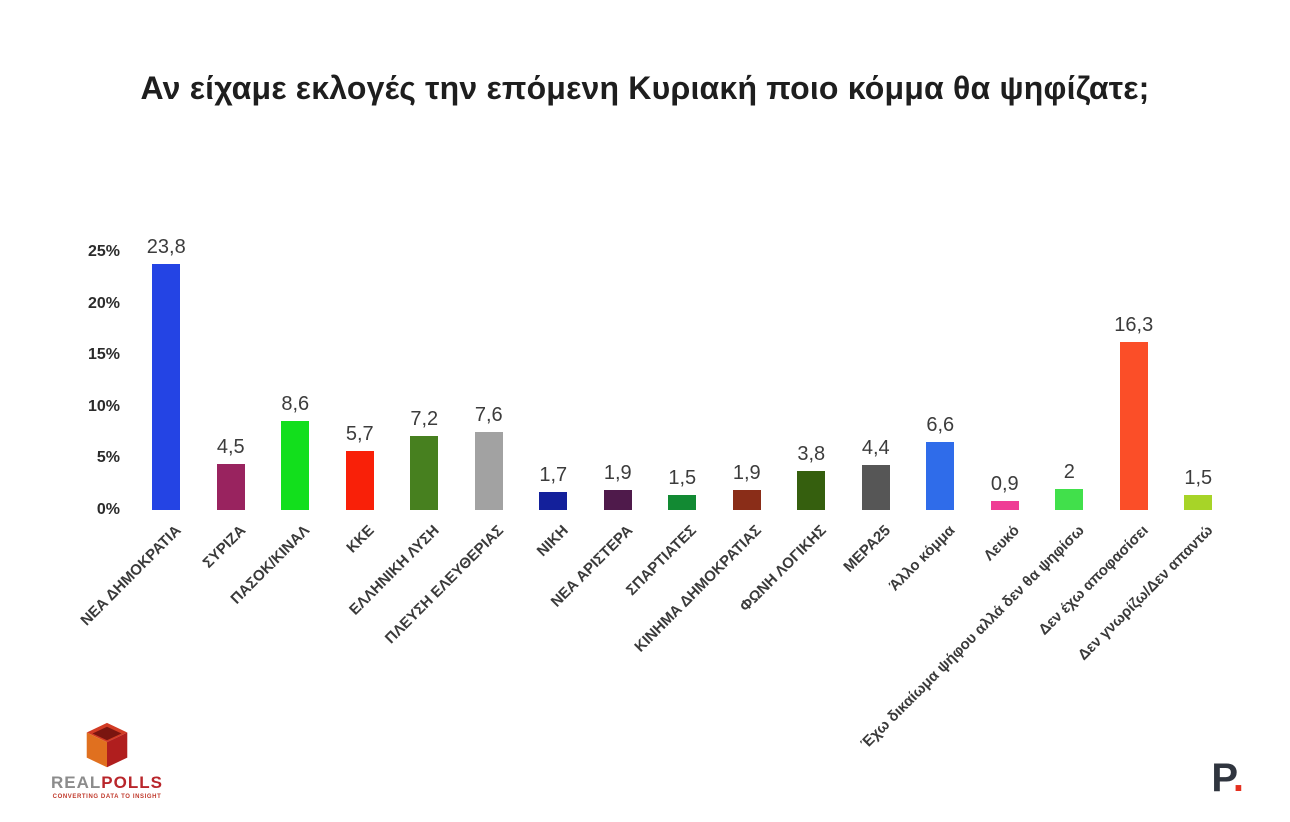 The width and height of the screenshot is (1290, 822). Describe the element at coordinates (105, 380) in the screenshot. I see `y-axis: 0% 5% 10% 15% 20% 25%` at that location.